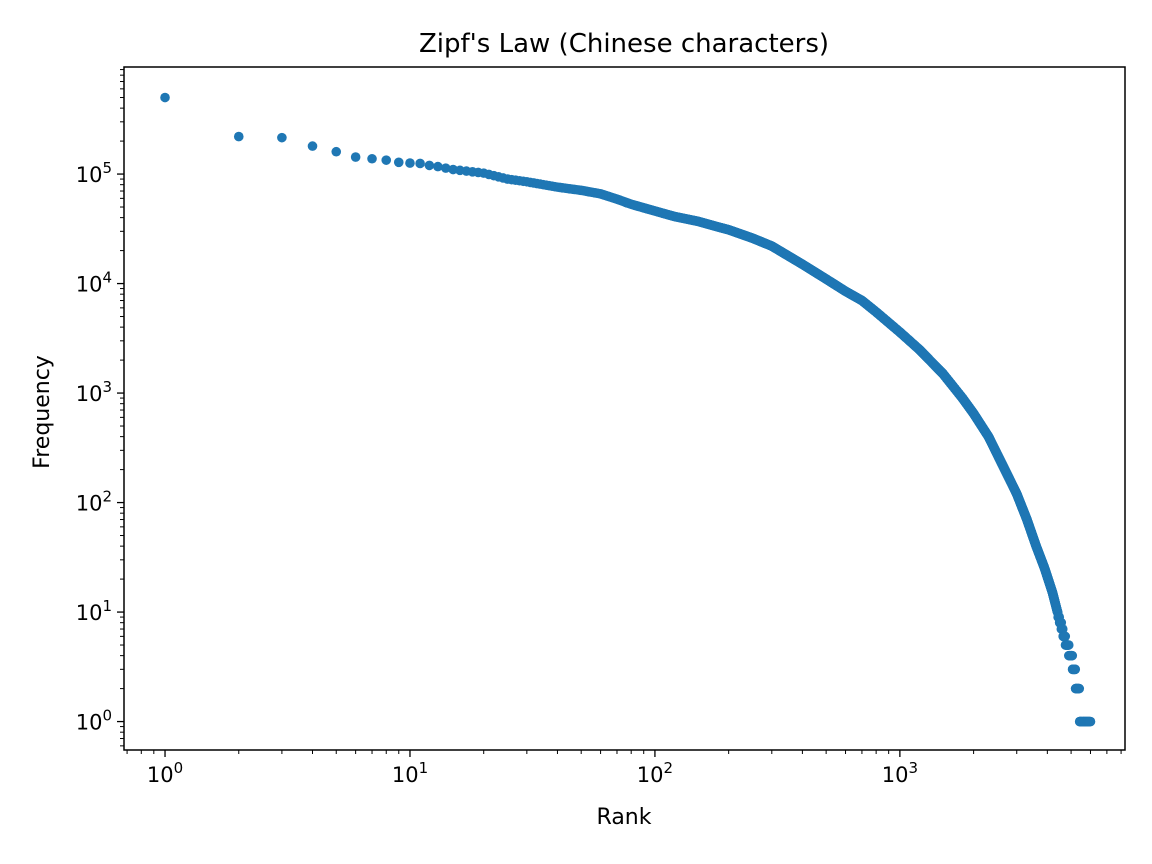 This screenshot has width=1152, height=864. Describe the element at coordinates (94, 502) in the screenshot. I see `y-tick-label: 10²` at that location.